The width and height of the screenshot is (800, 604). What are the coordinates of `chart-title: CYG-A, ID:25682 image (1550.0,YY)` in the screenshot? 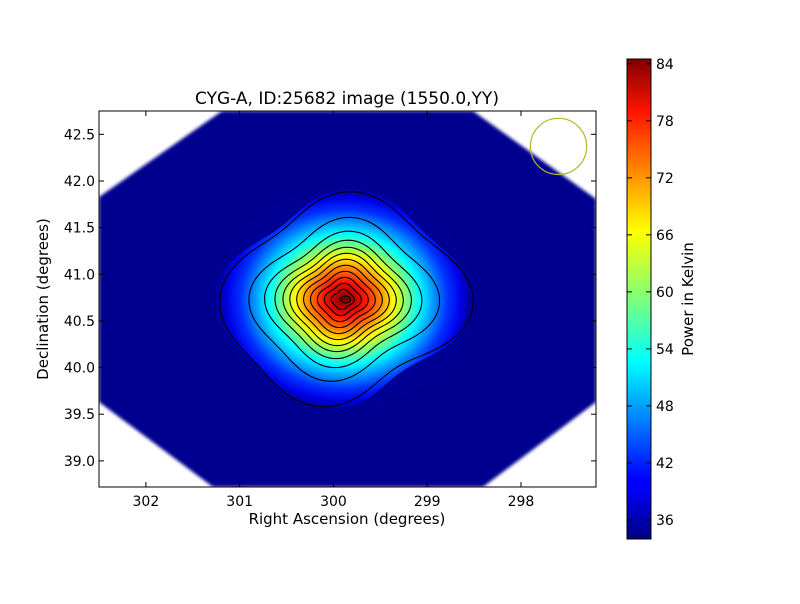 It's located at (347, 99).